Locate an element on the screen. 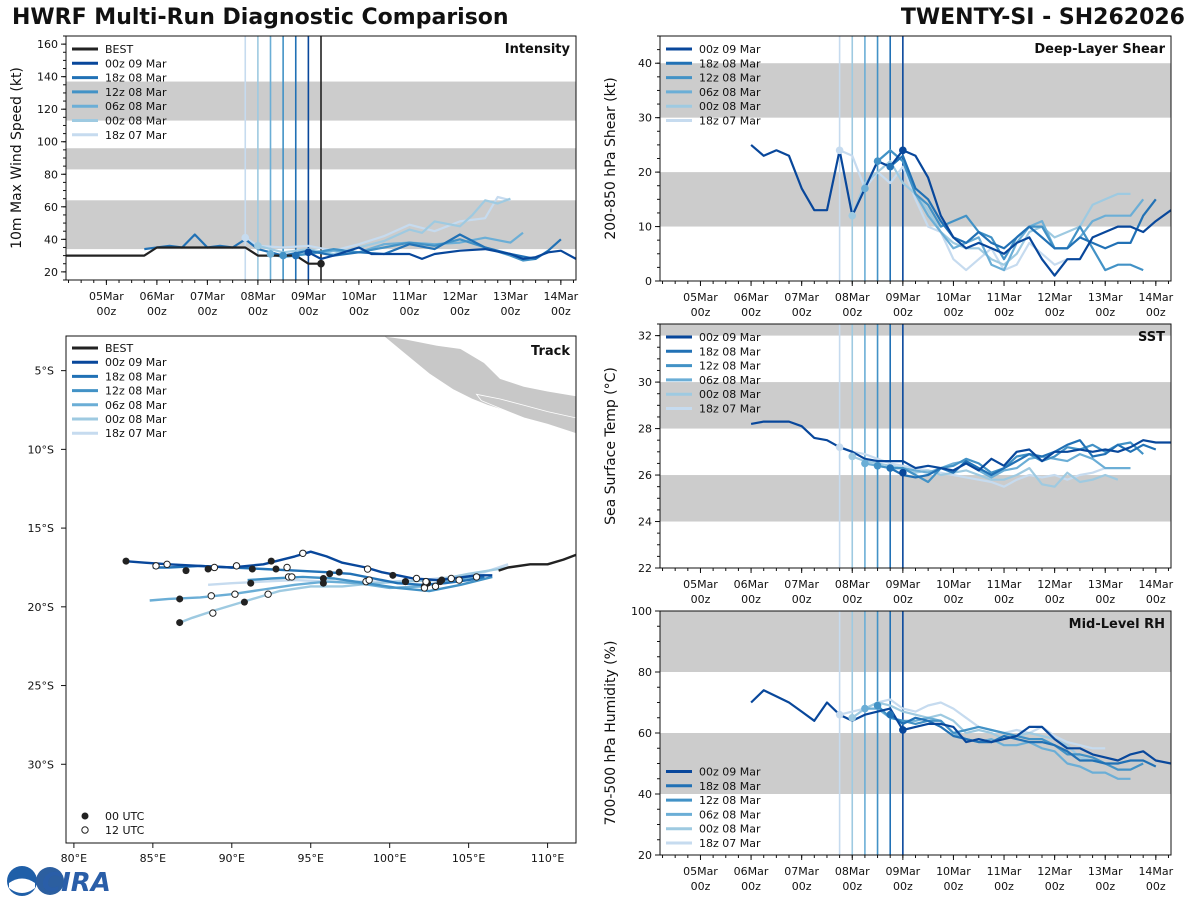  track-xtick-label-2: 90°E is located at coordinates (232, 858).